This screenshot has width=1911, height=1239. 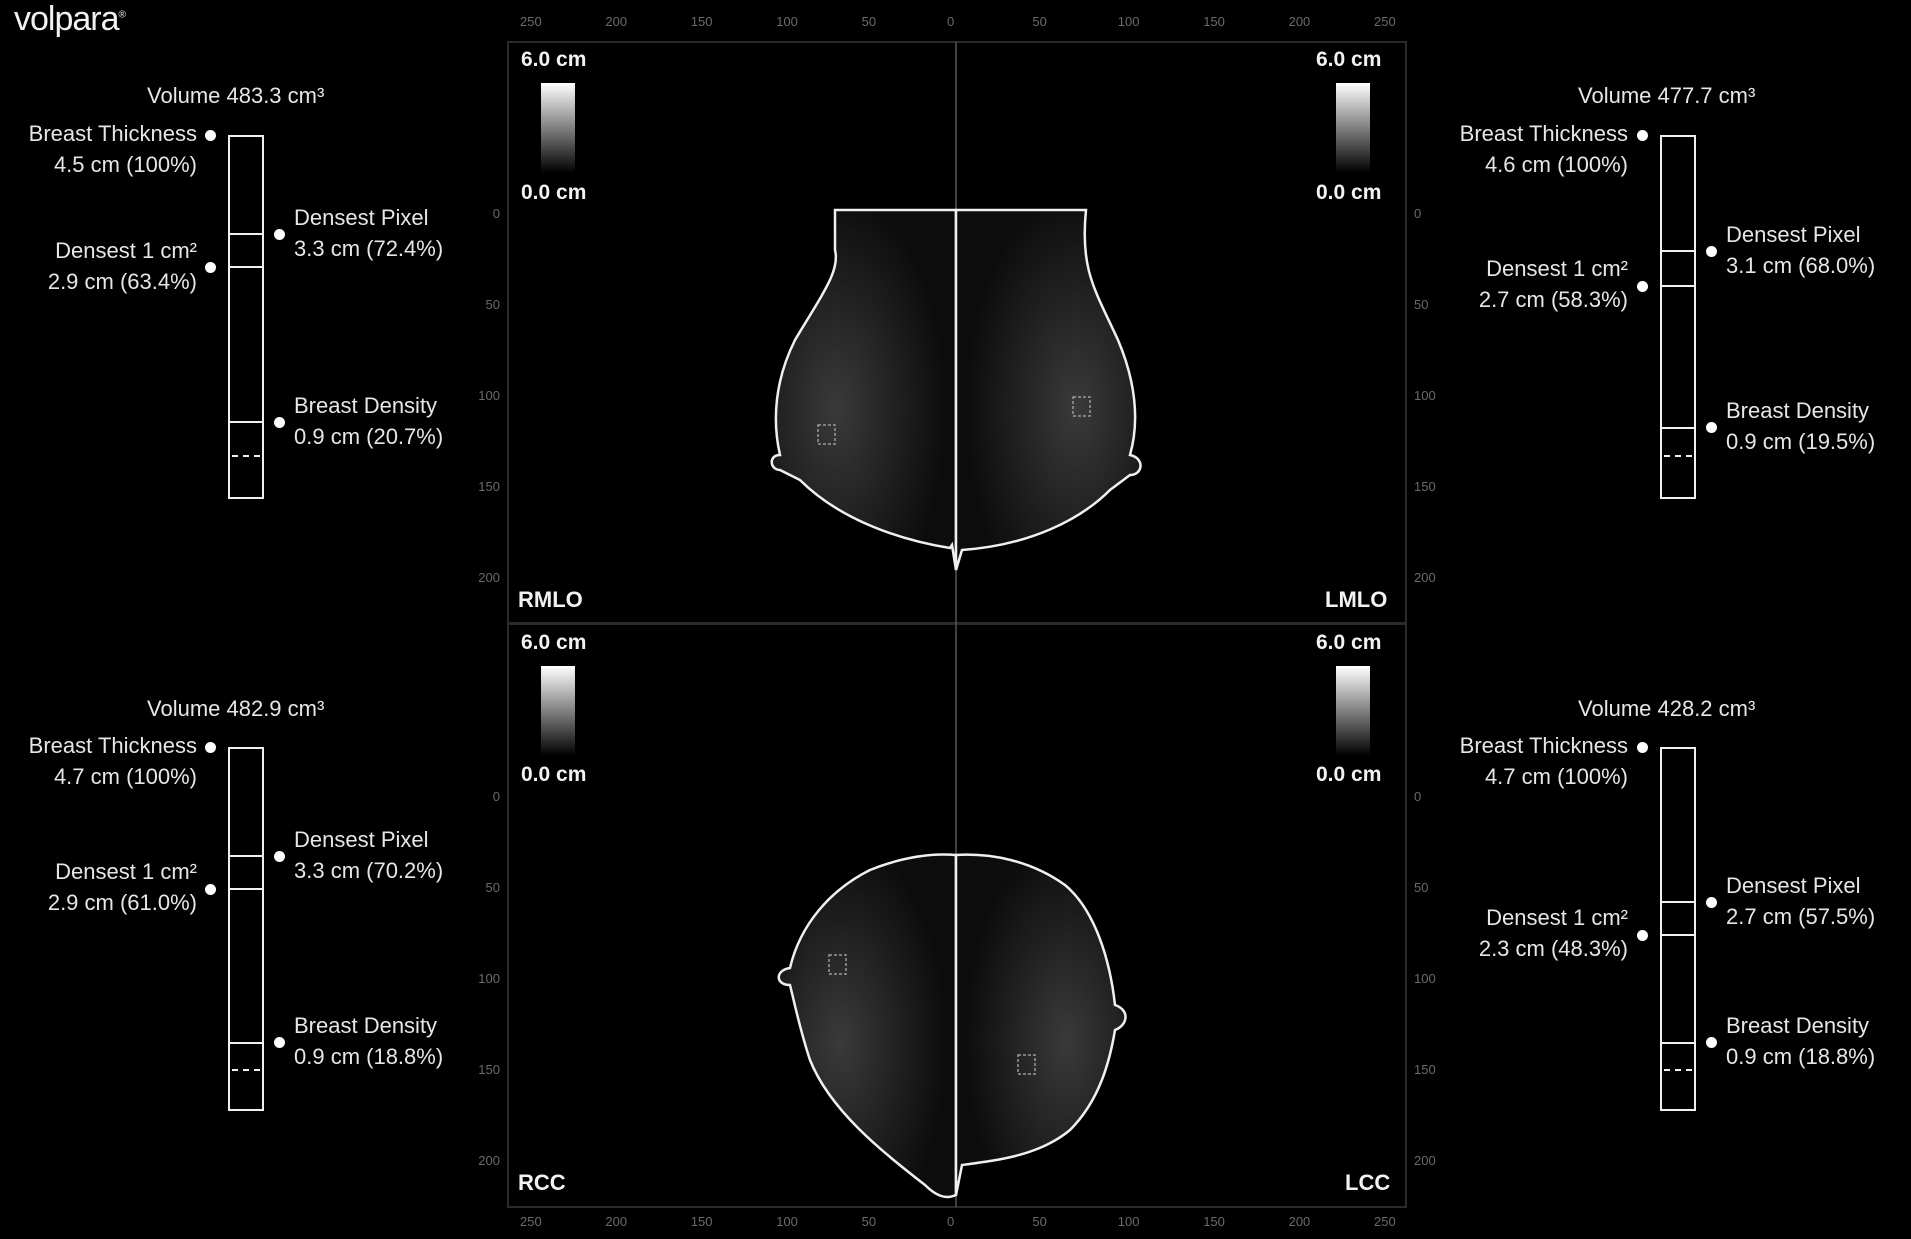 What do you see at coordinates (279, 856) in the screenshot?
I see `rcc-densest-pixel-marker` at bounding box center [279, 856].